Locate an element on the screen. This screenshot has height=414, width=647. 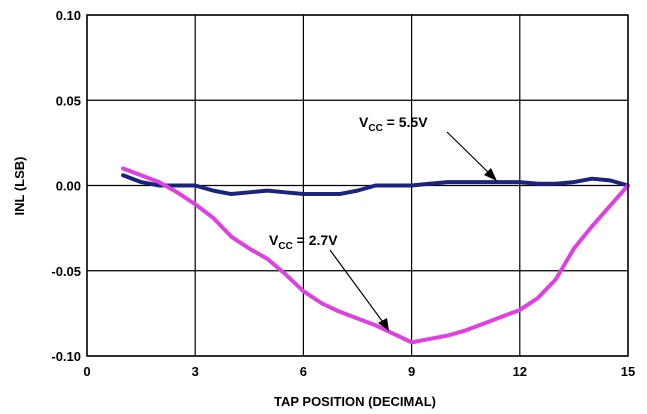
y-axis-label: INL (LSB) is located at coordinates (19, 186).